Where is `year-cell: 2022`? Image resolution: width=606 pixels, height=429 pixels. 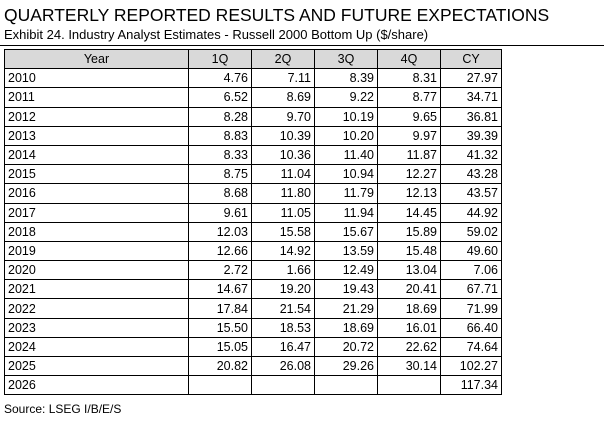
year-cell: 2022 is located at coordinates (96, 308).